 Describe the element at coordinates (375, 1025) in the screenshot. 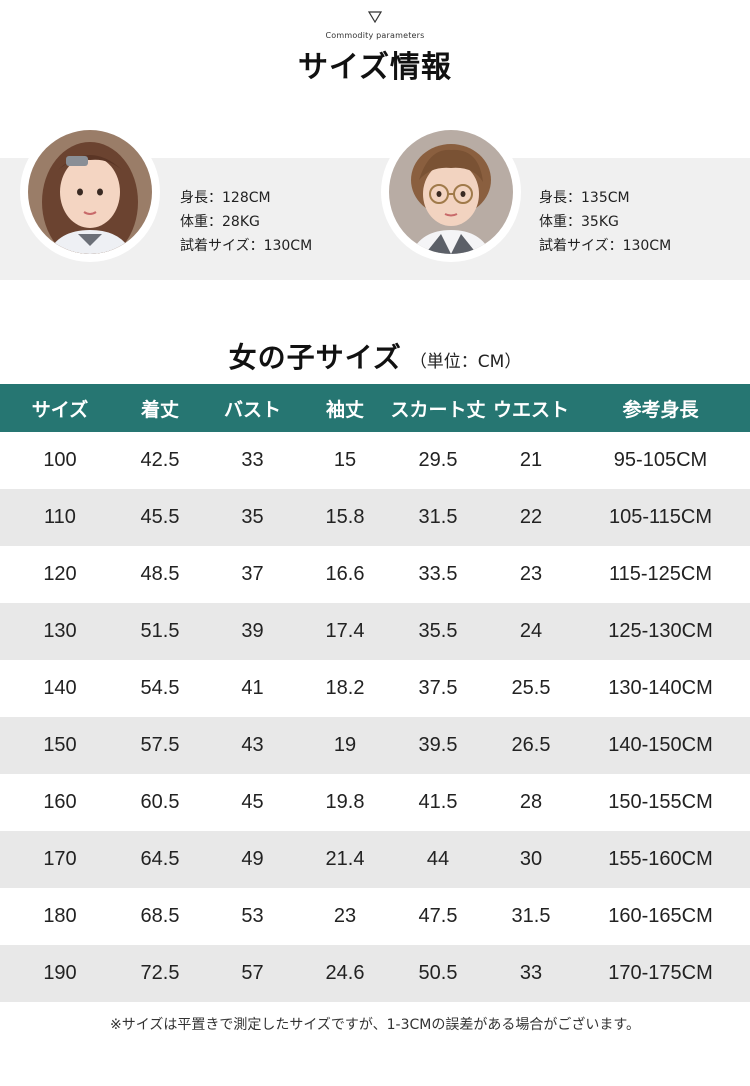

I see `measurement-note: ※サイズは平置きで測定したサイズですが、1-3CMの誤差がある場合がございます。` at that location.